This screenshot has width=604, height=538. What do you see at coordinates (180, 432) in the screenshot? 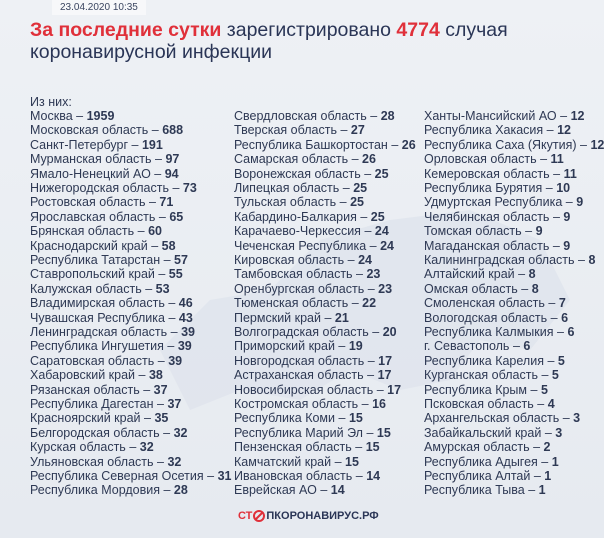
I see `case-count: 32` at bounding box center [180, 432].